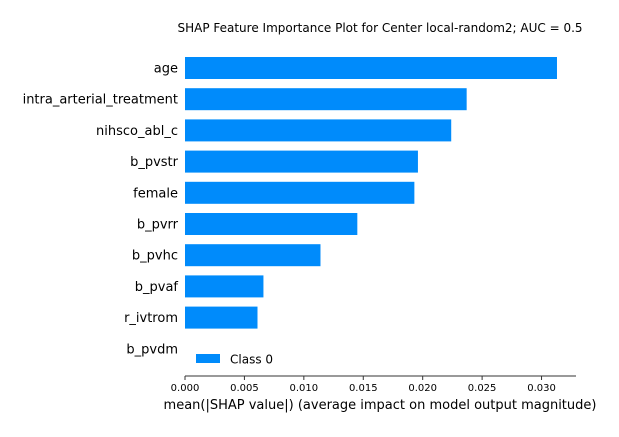 The width and height of the screenshot is (619, 437). I want to click on legend: Class 0, so click(234, 360).